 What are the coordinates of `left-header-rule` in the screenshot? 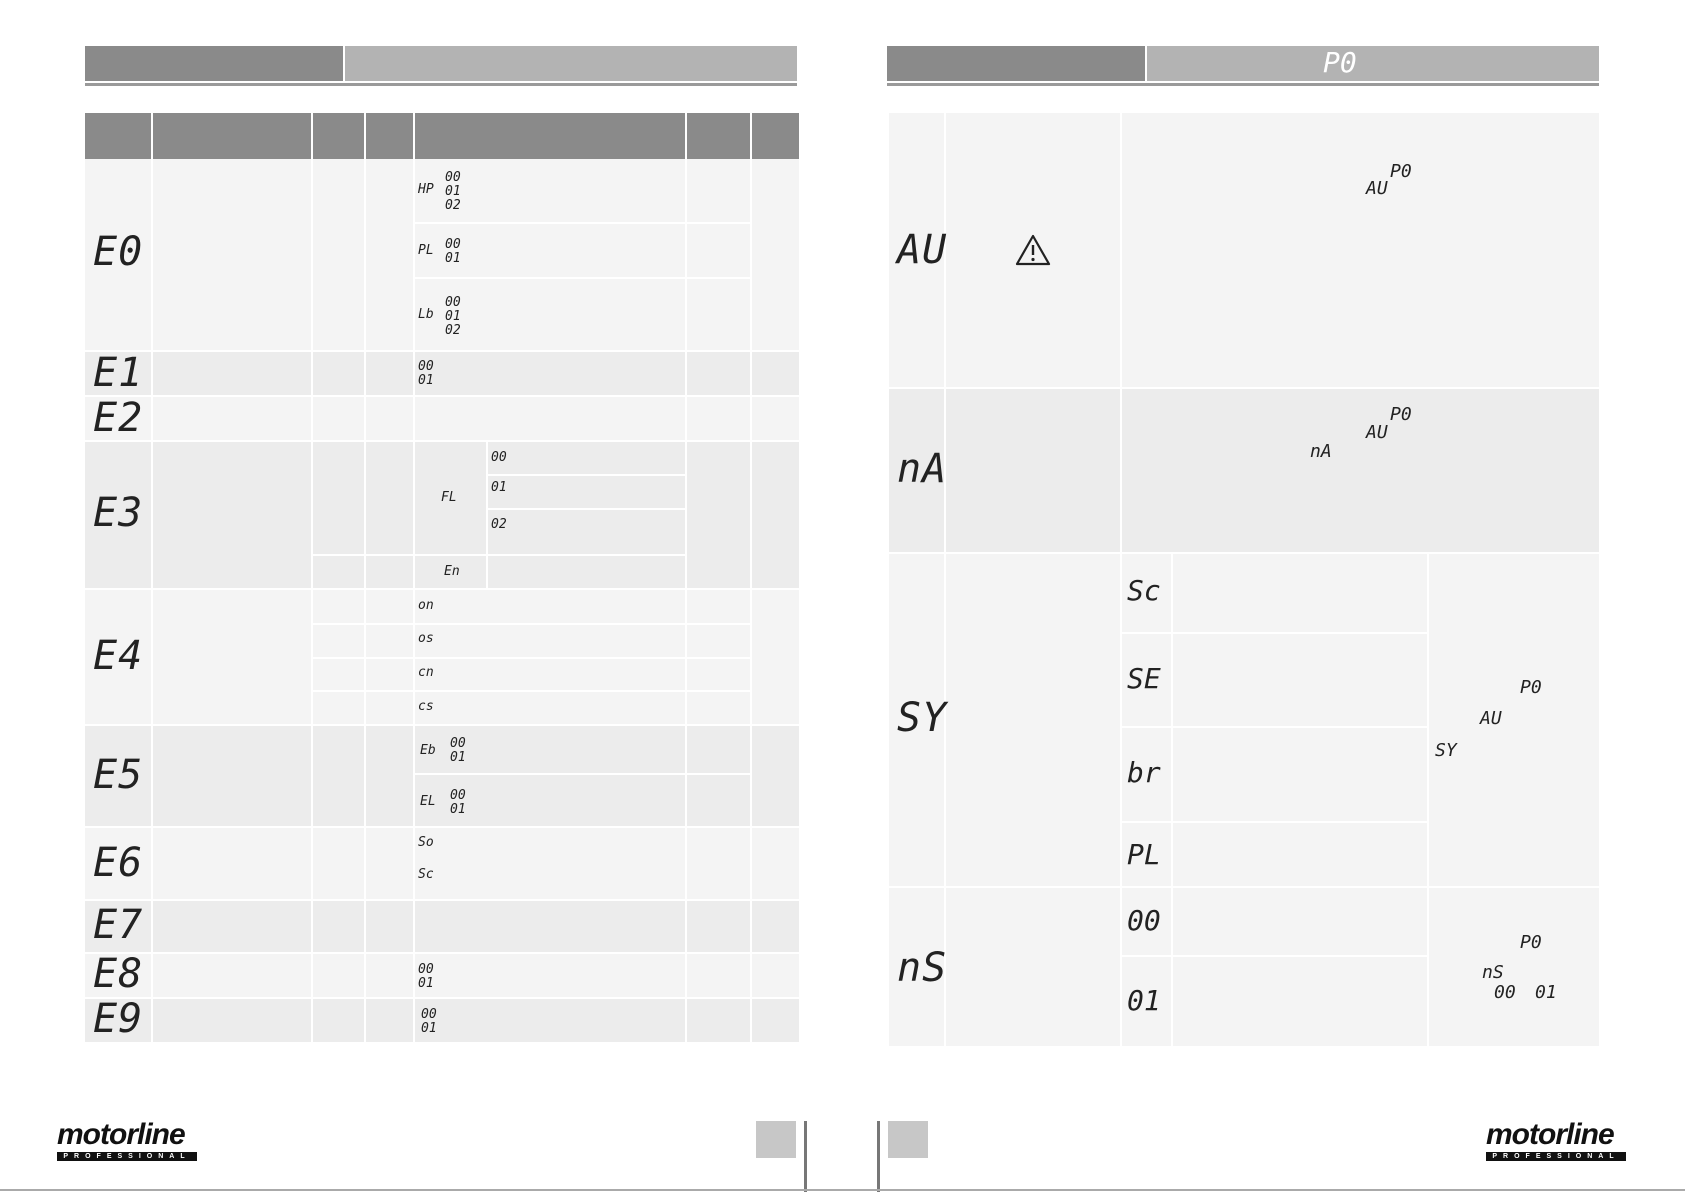 It's located at (441, 84).